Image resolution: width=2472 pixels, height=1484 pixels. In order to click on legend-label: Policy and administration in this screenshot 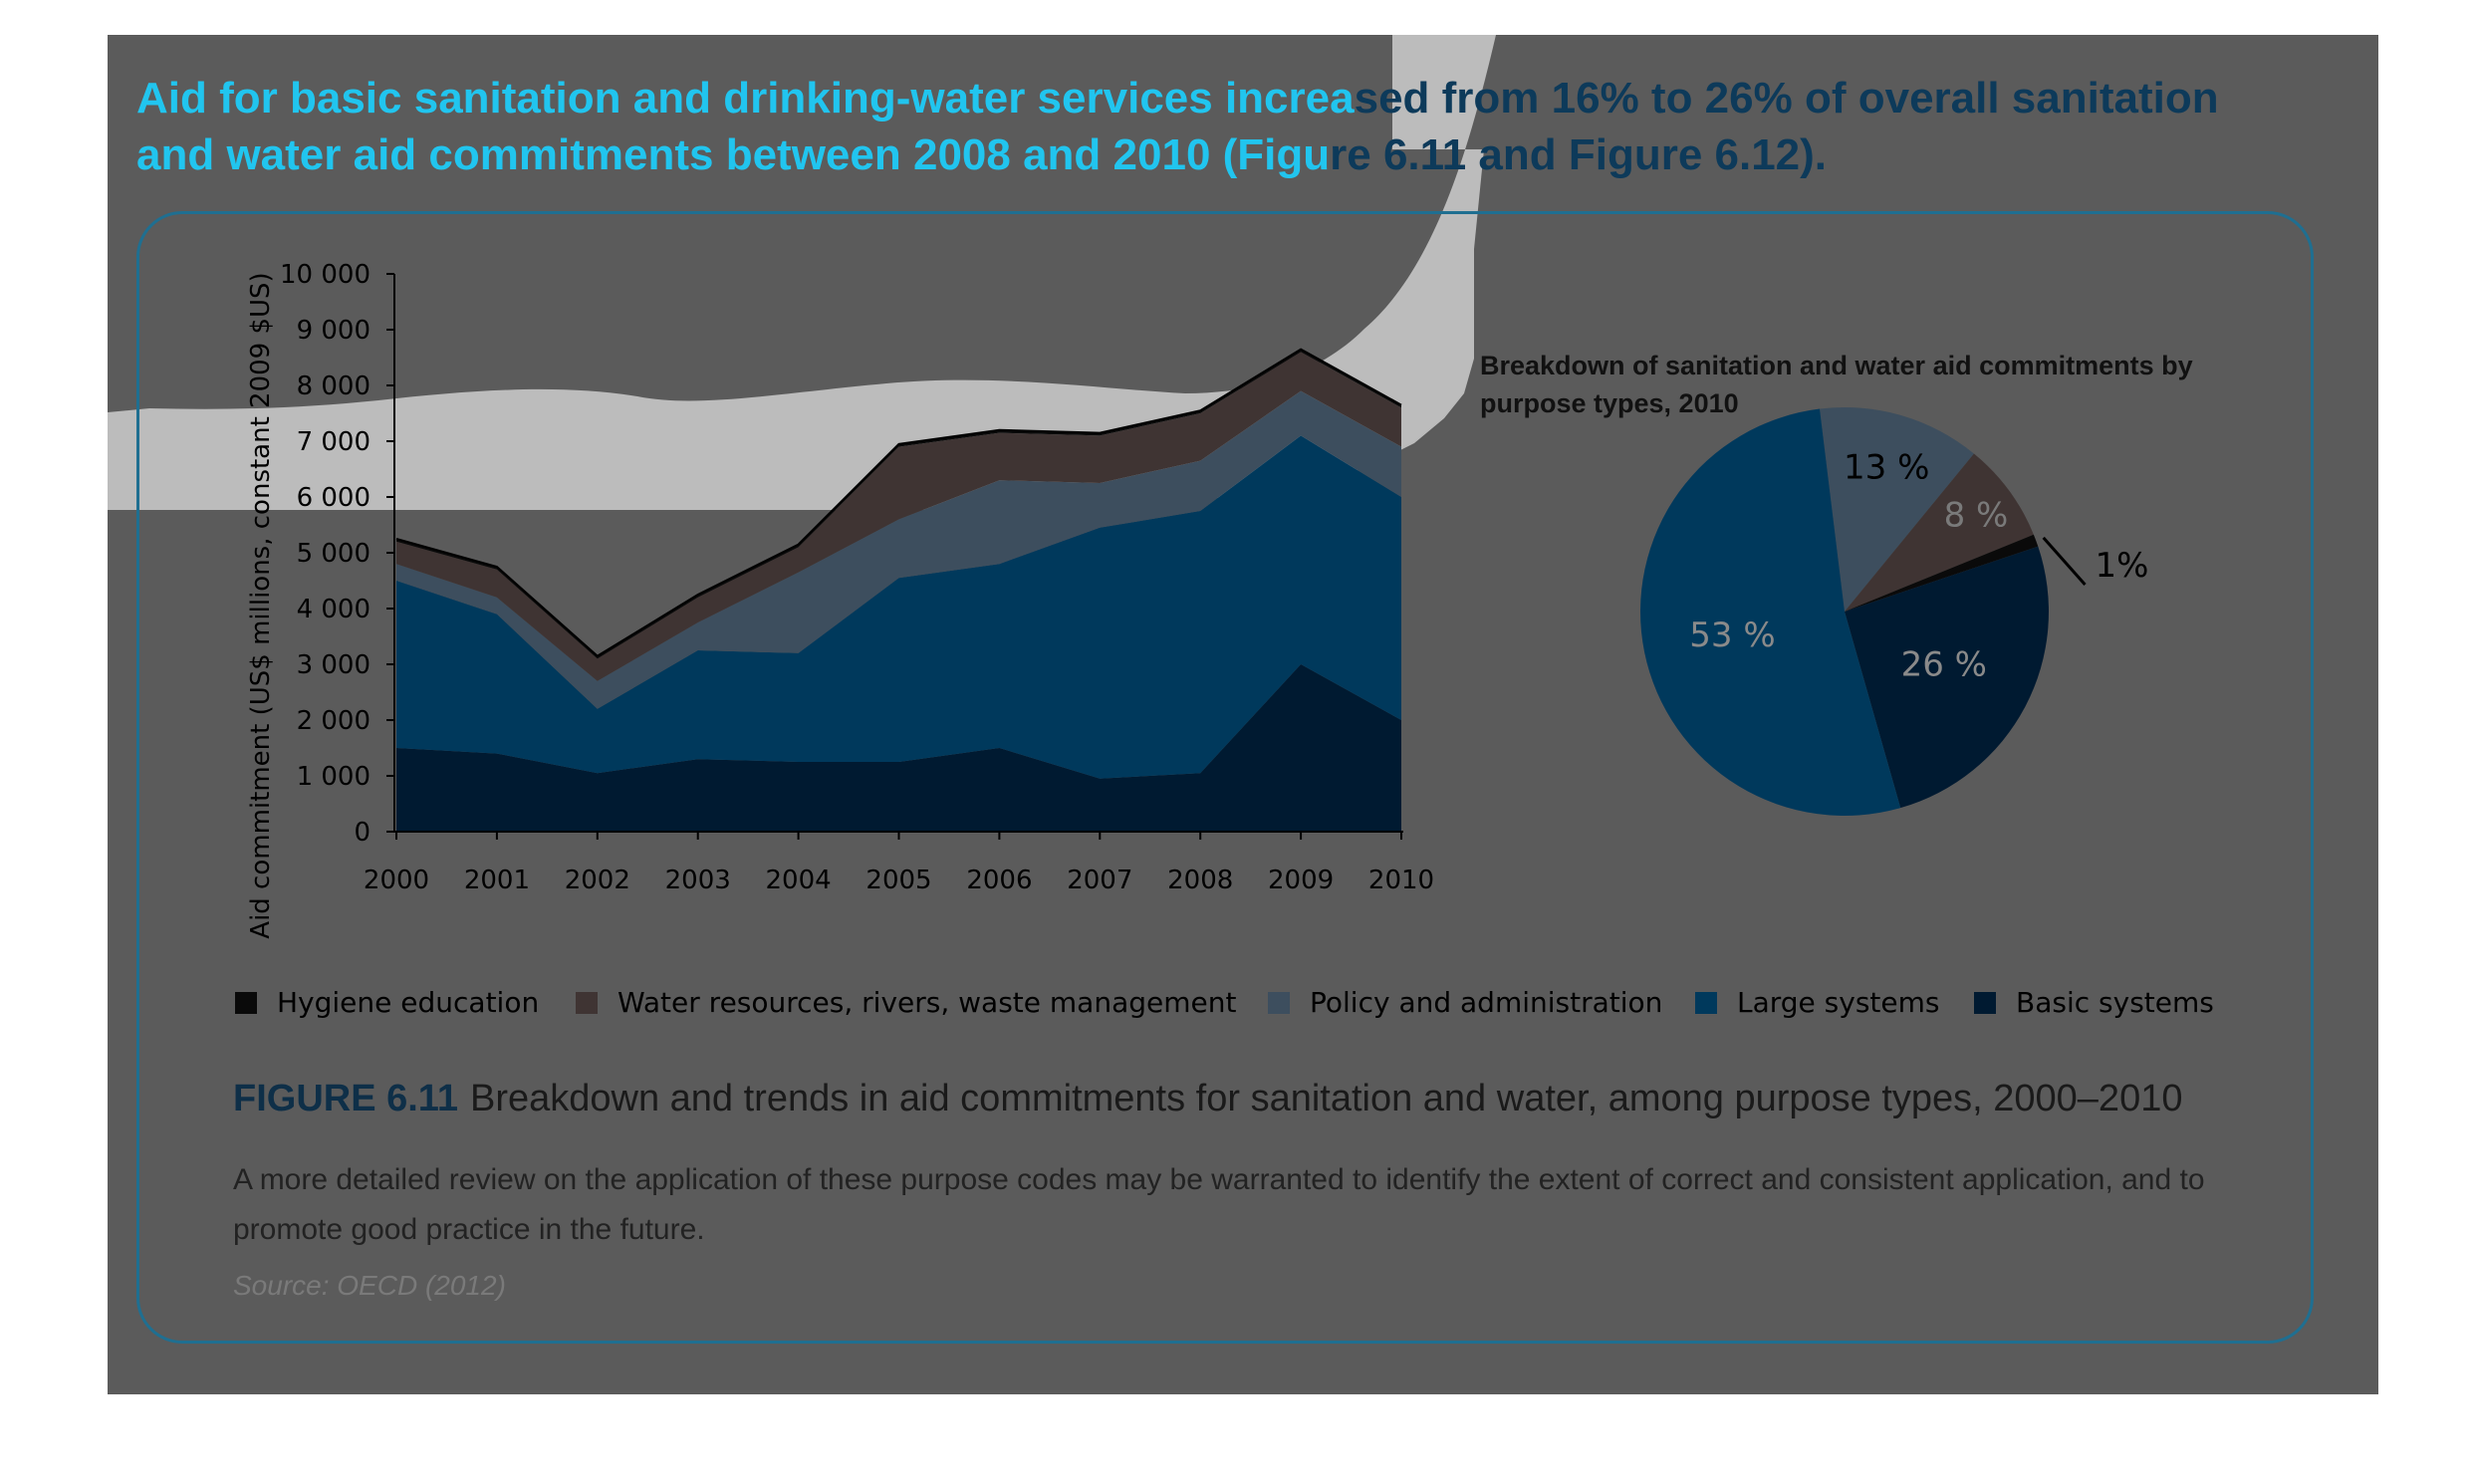, I will do `click(1486, 1002)`.